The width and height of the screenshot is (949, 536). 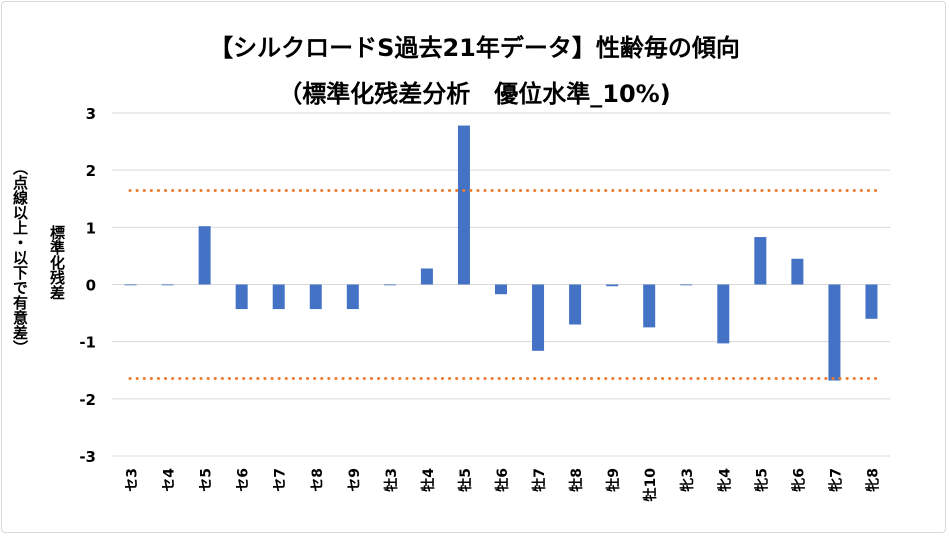 I want to click on y-tick-label: 1, so click(x=91, y=228).